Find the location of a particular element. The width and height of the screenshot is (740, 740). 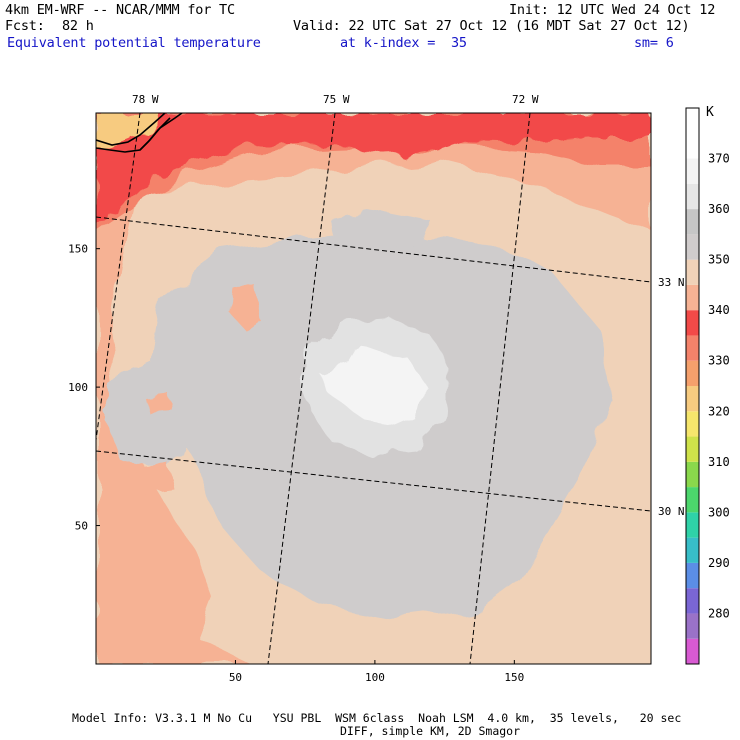

colorbar-label: 350 is located at coordinates (719, 260).